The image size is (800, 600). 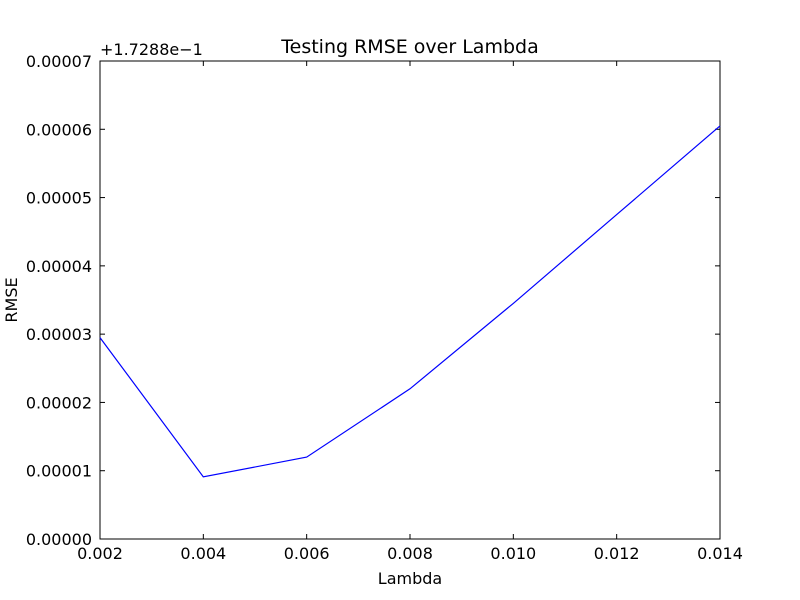 What do you see at coordinates (100, 553) in the screenshot?
I see `x-tick-label: 0.002` at bounding box center [100, 553].